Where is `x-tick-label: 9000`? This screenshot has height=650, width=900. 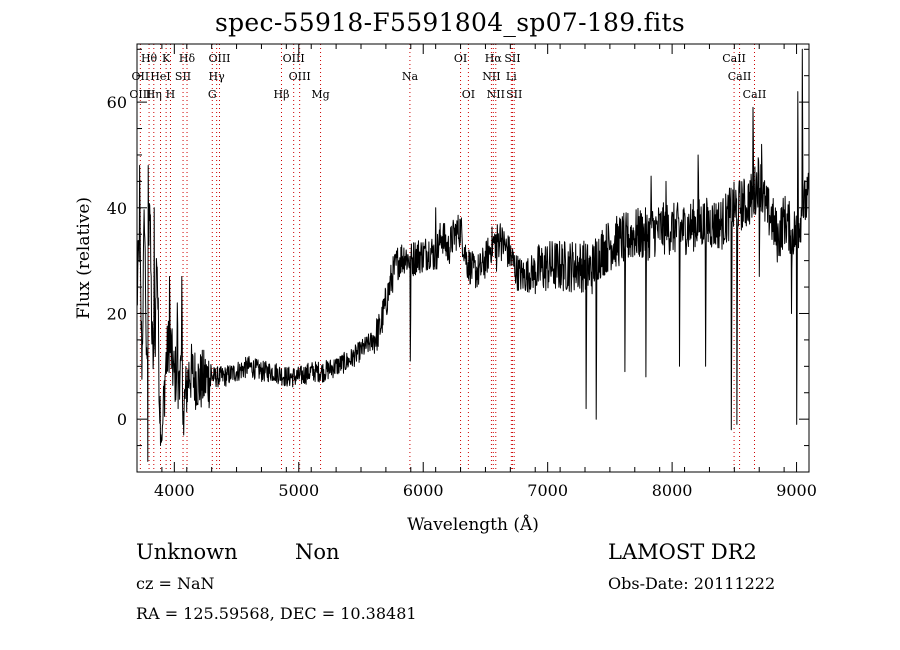
x-tick-label: 9000 is located at coordinates (796, 490).